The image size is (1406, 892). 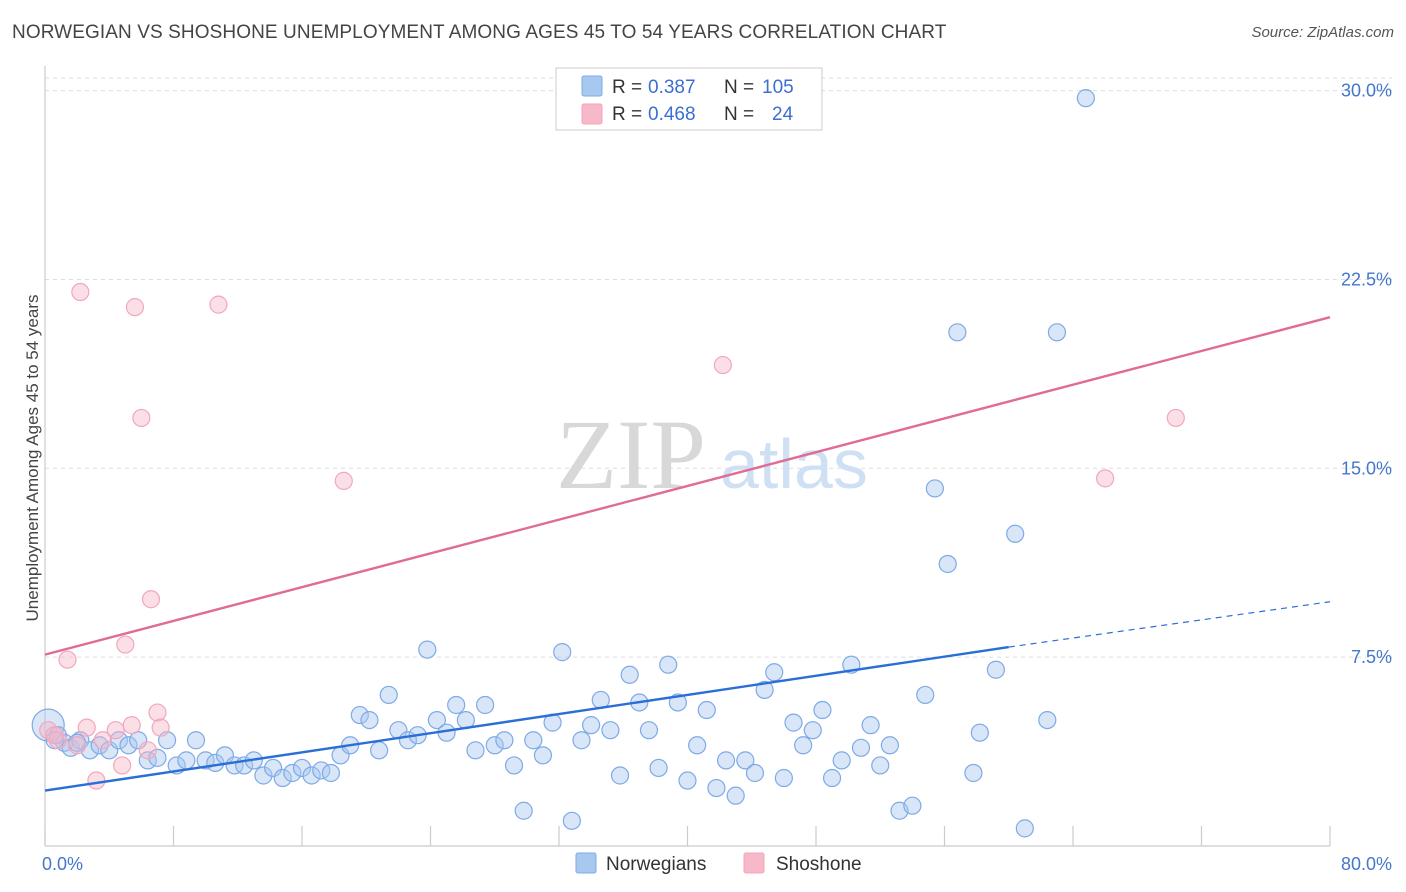 I want to click on legend: R = 0.387 N = 105 R = 0.468 N = 24, so click(x=689, y=99).